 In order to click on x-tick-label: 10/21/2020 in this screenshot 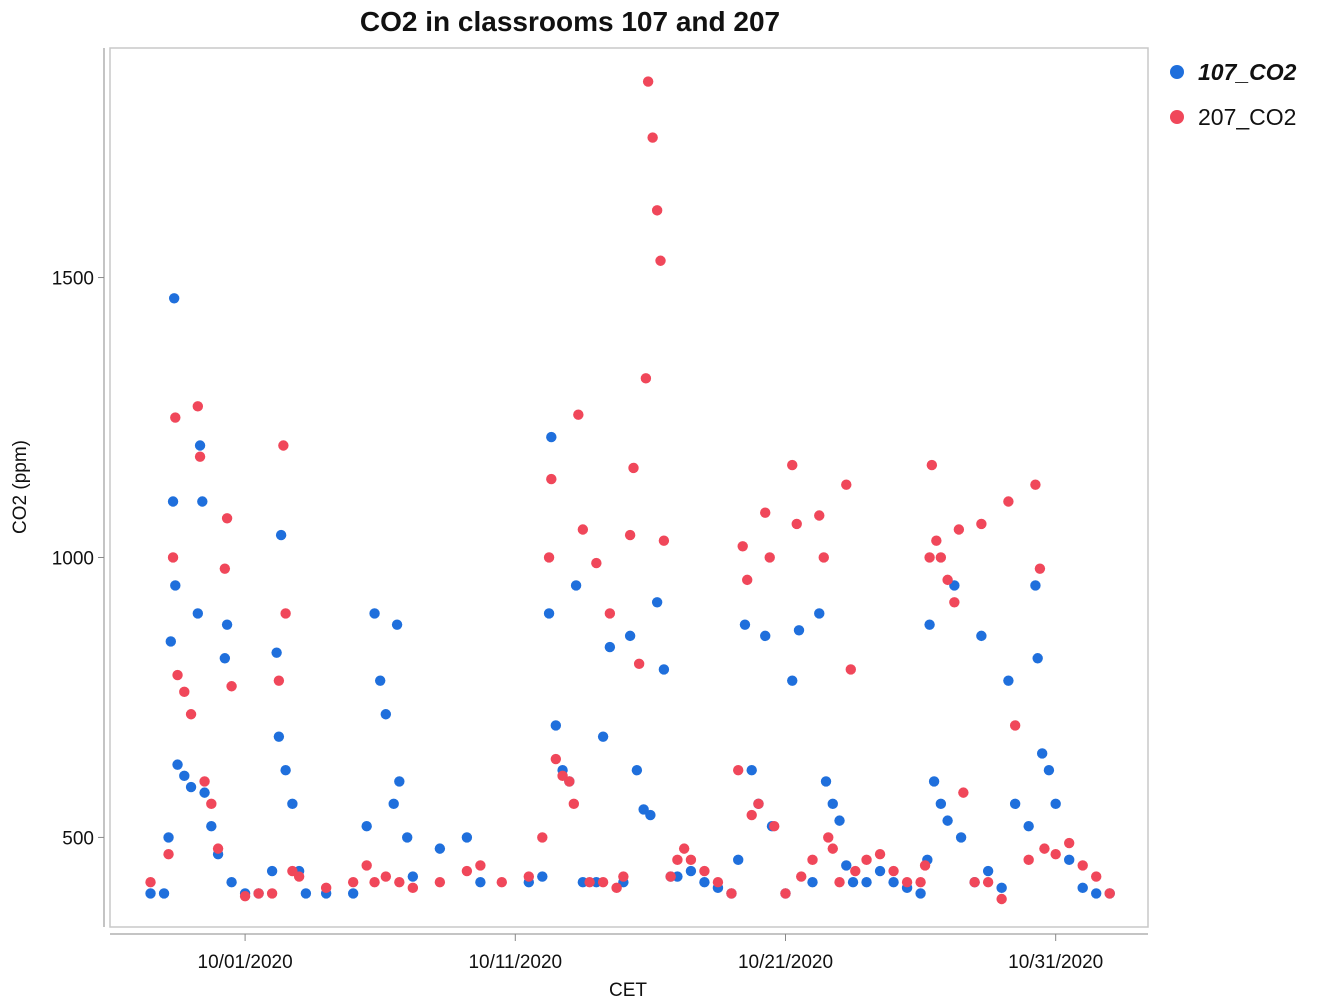, I will do `click(785, 962)`.